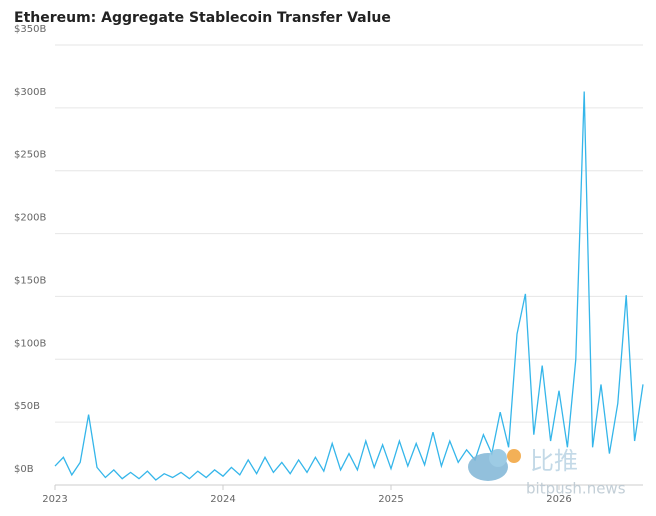 This screenshot has height=516, width=656. Describe the element at coordinates (30, 155) in the screenshot. I see `y-tick-label: $250B` at that location.